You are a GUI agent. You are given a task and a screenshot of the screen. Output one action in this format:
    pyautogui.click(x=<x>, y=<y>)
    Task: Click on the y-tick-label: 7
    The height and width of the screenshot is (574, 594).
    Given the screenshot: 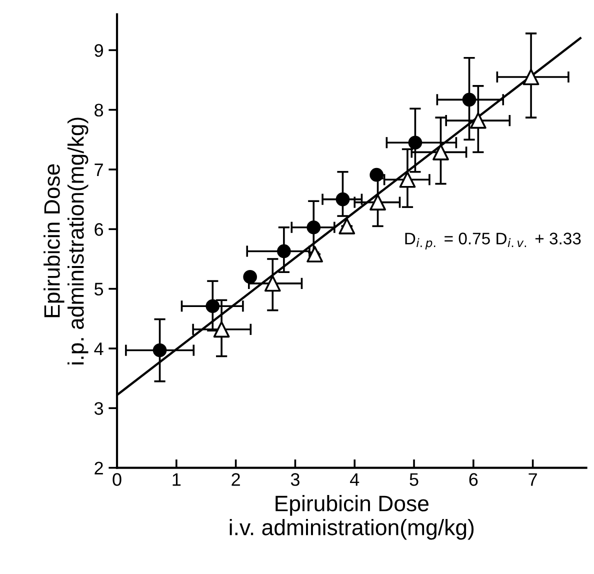 What is the action you would take?
    pyautogui.click(x=98, y=170)
    